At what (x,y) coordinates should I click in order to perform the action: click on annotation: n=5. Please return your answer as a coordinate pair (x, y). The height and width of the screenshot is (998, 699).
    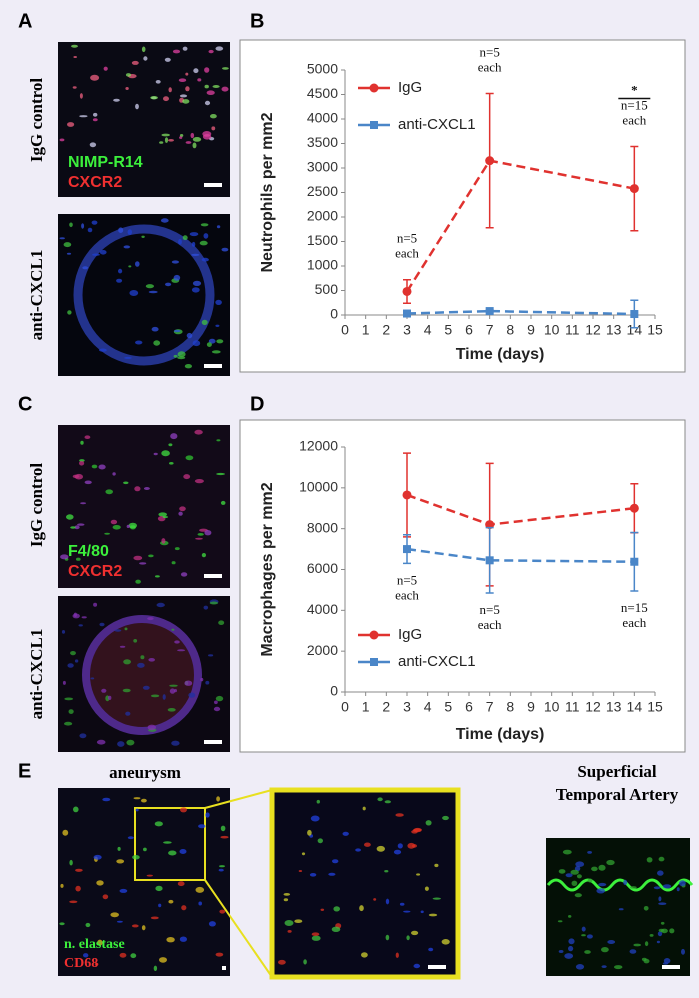
    Looking at the image, I should click on (489, 52).